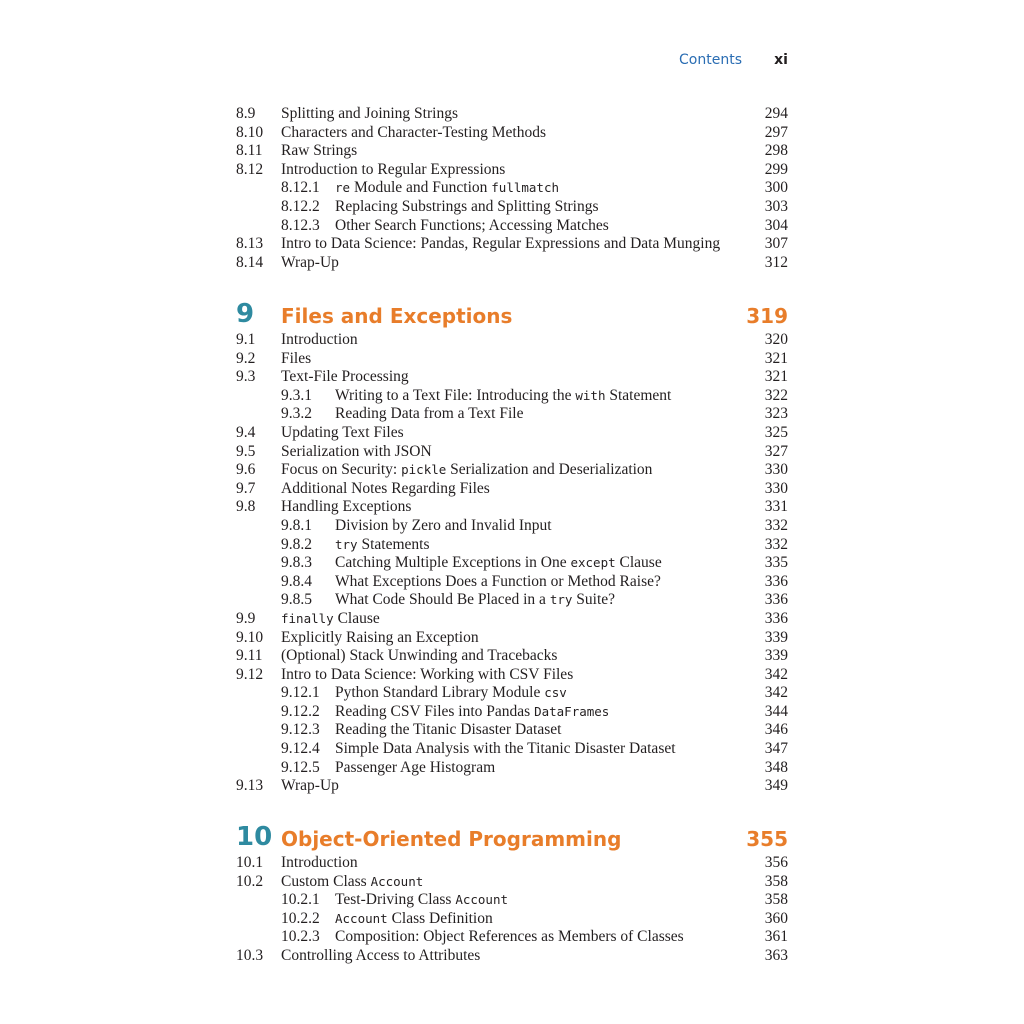 This screenshot has width=1024, height=1024. Describe the element at coordinates (512, 489) in the screenshot. I see `toc-entry: 9.7 Additional Notes Regarding Files 330` at that location.